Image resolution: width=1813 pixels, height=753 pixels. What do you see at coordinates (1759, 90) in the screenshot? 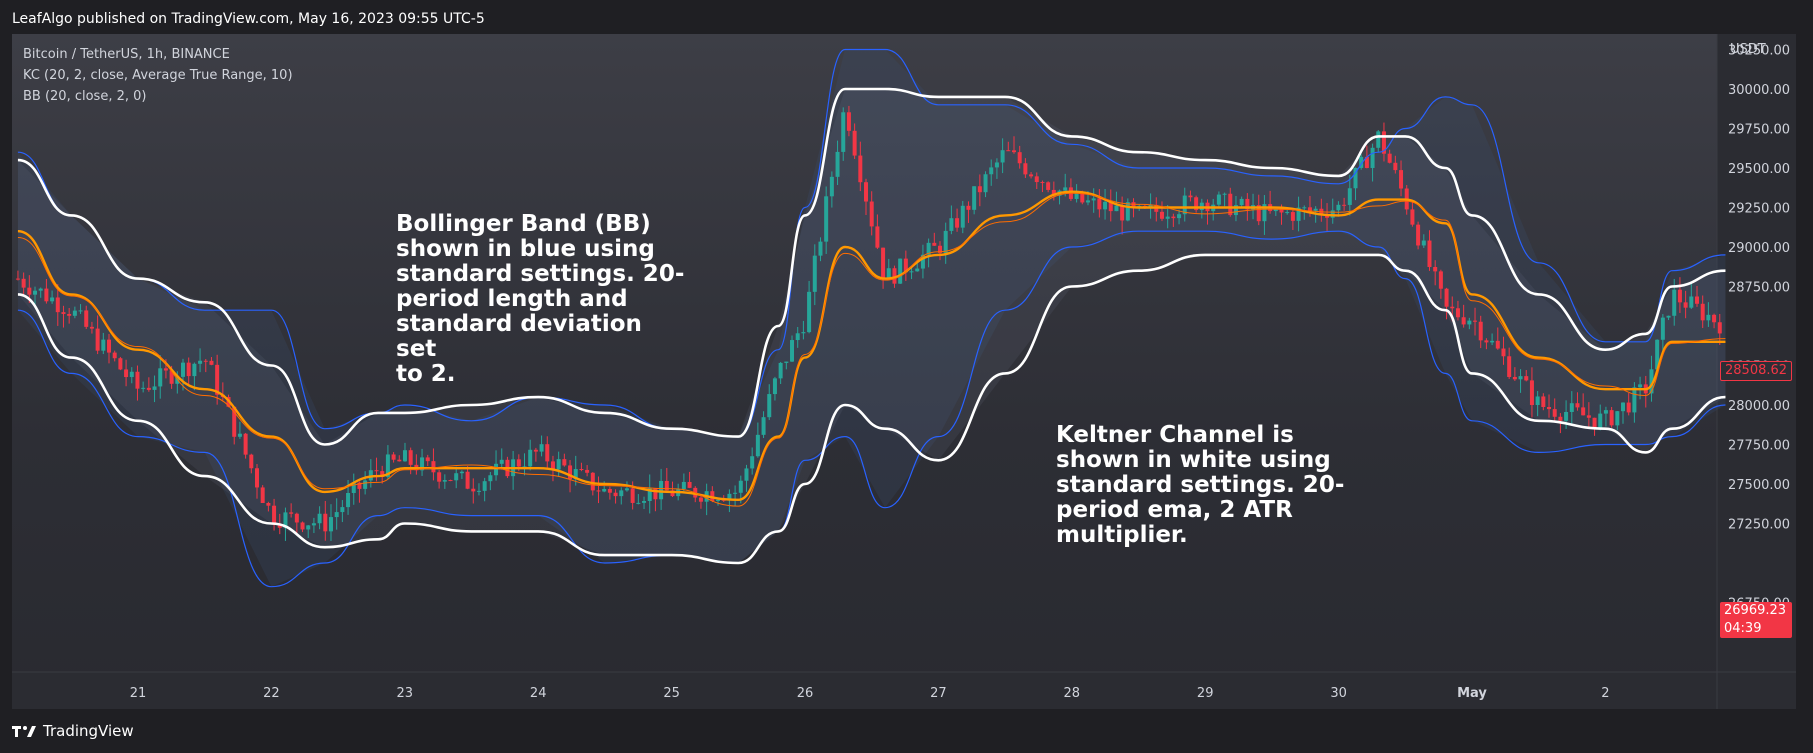
I see `price-tick-label: 30000.00` at bounding box center [1759, 90].